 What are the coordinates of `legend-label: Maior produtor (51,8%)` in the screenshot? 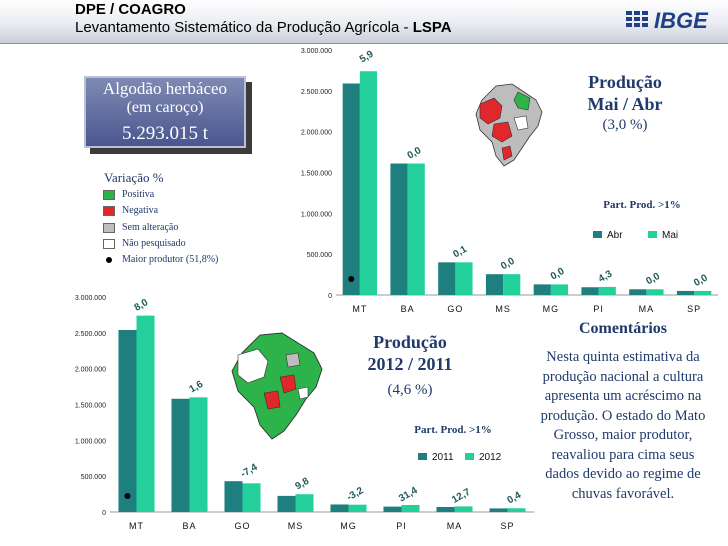 It's located at (170, 259).